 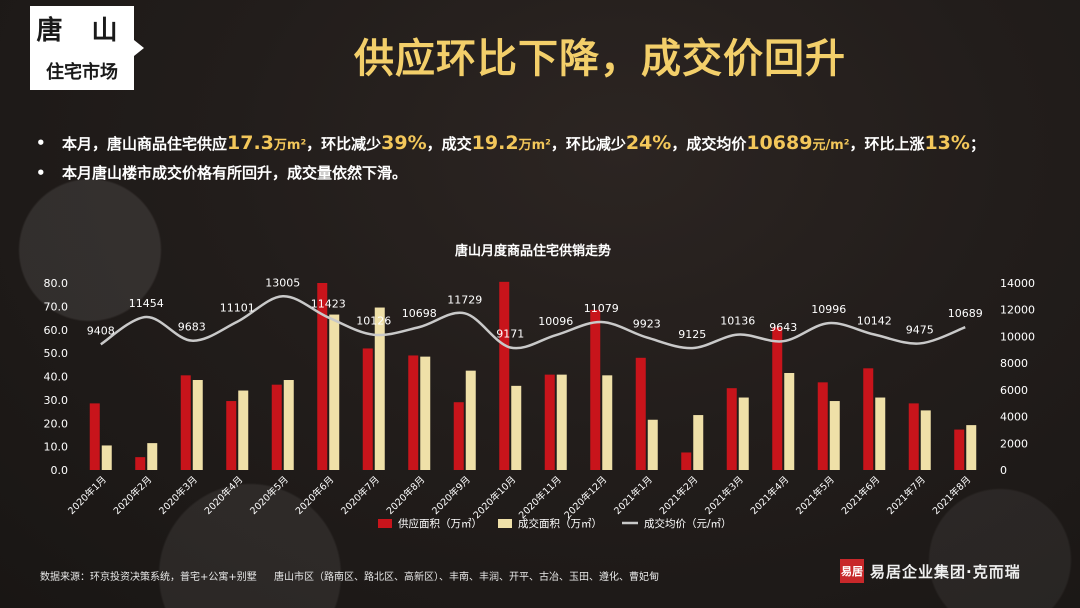 I want to click on legend-label: 供应面积（万㎡）, so click(x=440, y=523).